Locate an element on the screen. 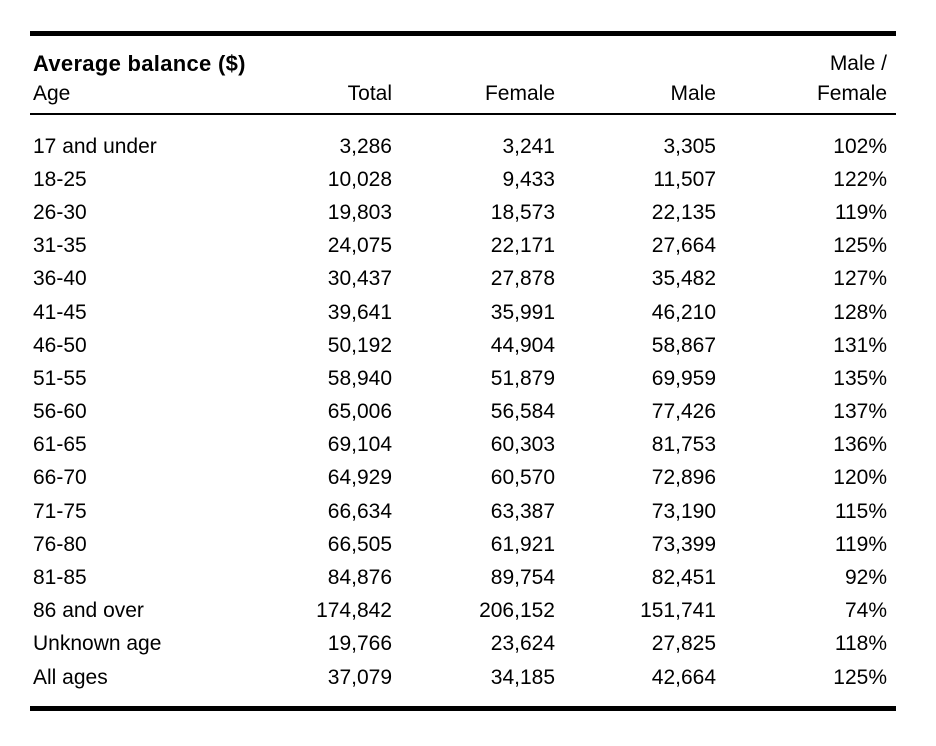 This screenshot has height=746, width=936. age-cell: 76-80 is located at coordinates (60, 544).